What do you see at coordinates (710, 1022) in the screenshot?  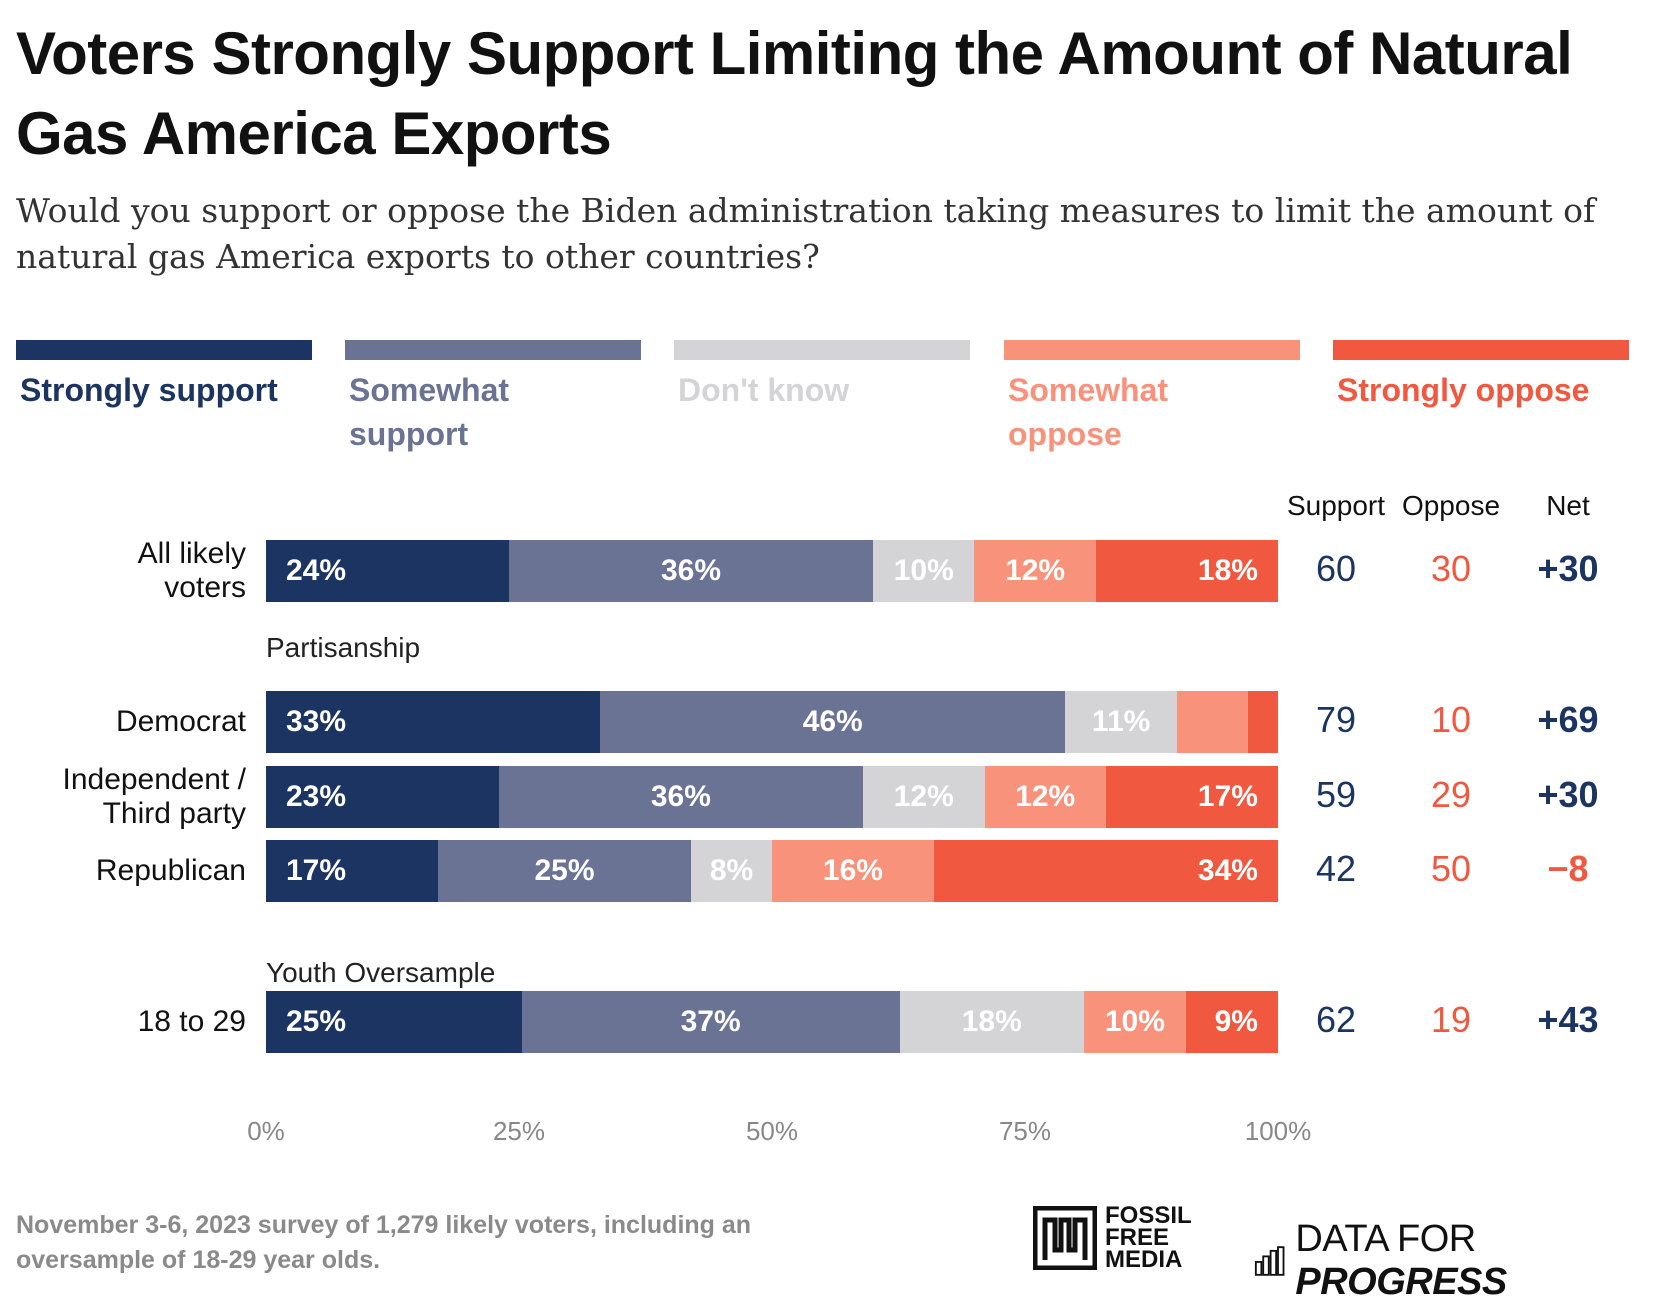 I see `bar-segment: 37%` at bounding box center [710, 1022].